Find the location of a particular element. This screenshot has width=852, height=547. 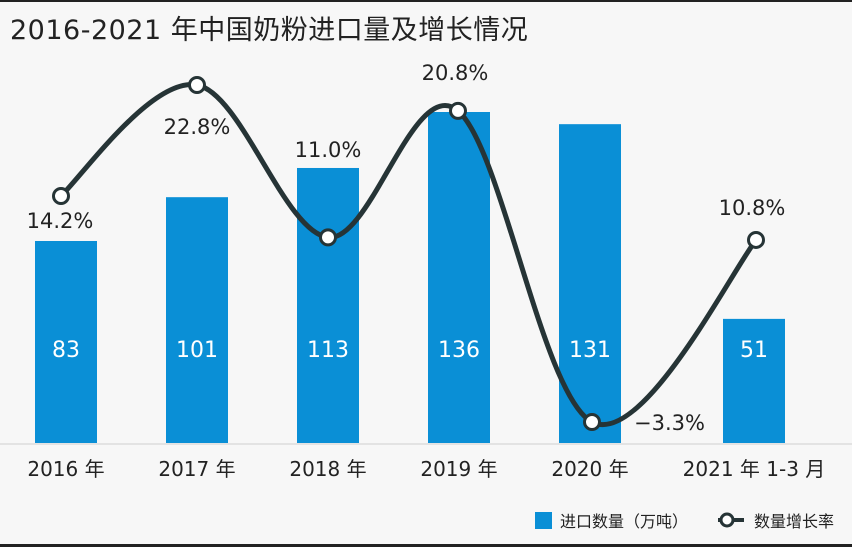

legend: 进口数量（万吨） 数量增长率 is located at coordinates (684, 520).